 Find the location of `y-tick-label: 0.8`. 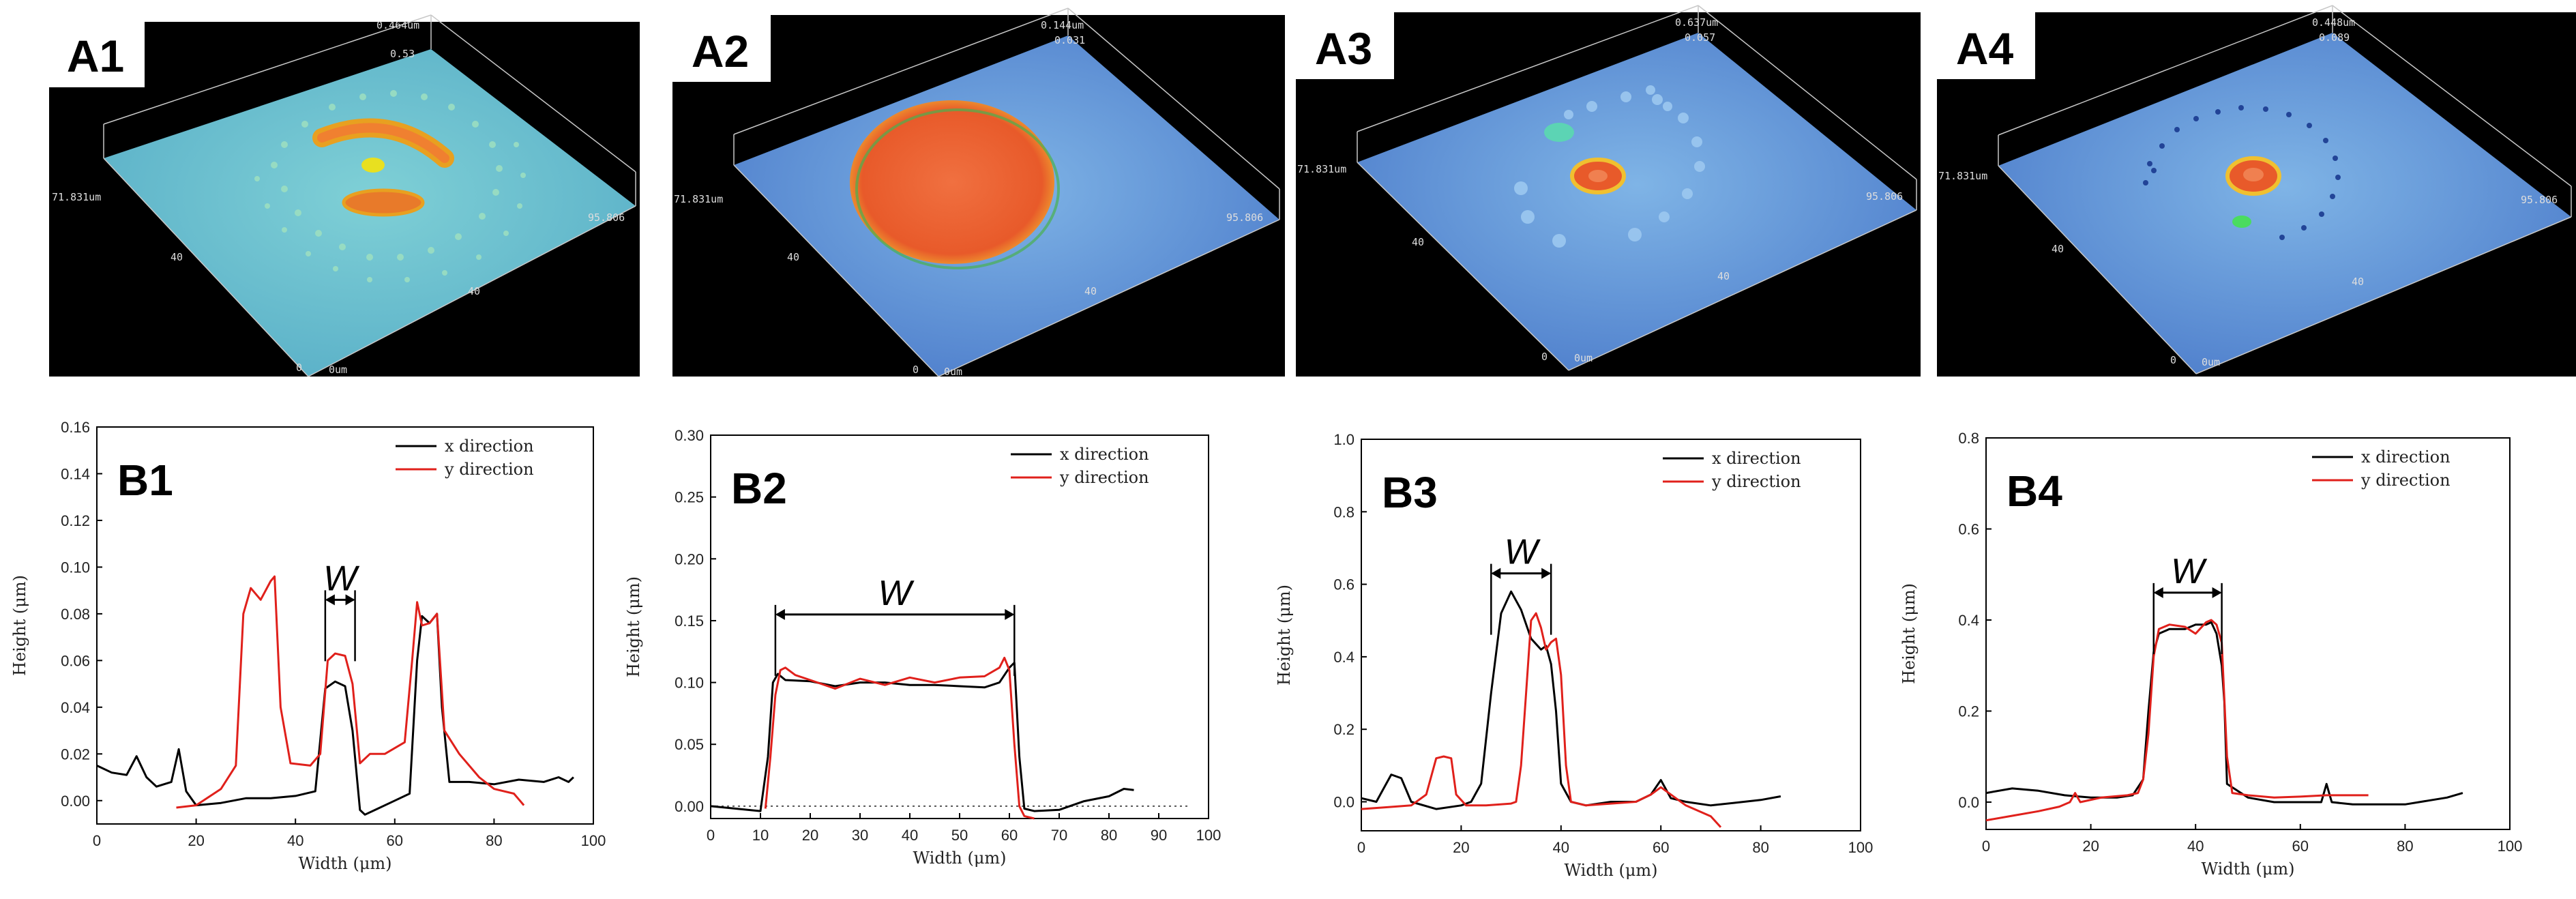

y-tick-label: 0.8 is located at coordinates (1968, 438).